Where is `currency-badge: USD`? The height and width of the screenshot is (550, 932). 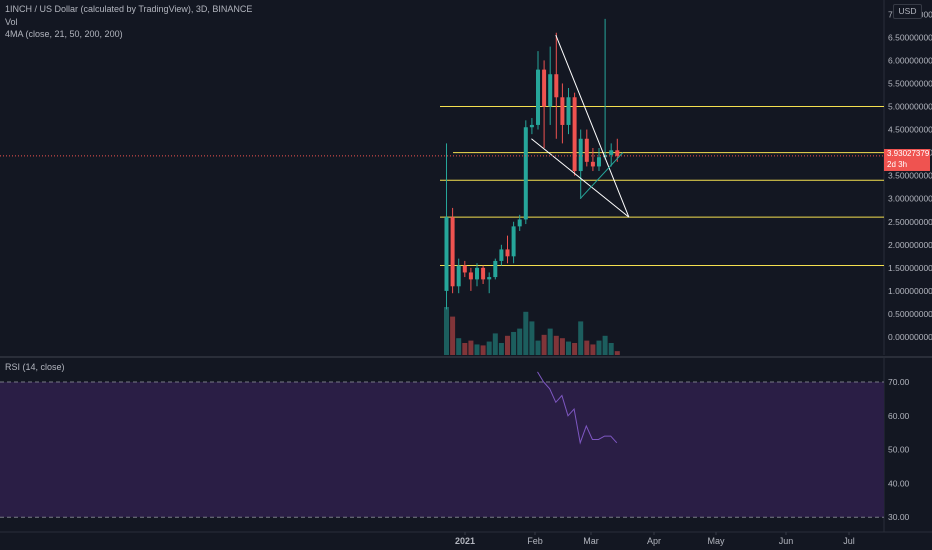 currency-badge: USD is located at coordinates (907, 11).